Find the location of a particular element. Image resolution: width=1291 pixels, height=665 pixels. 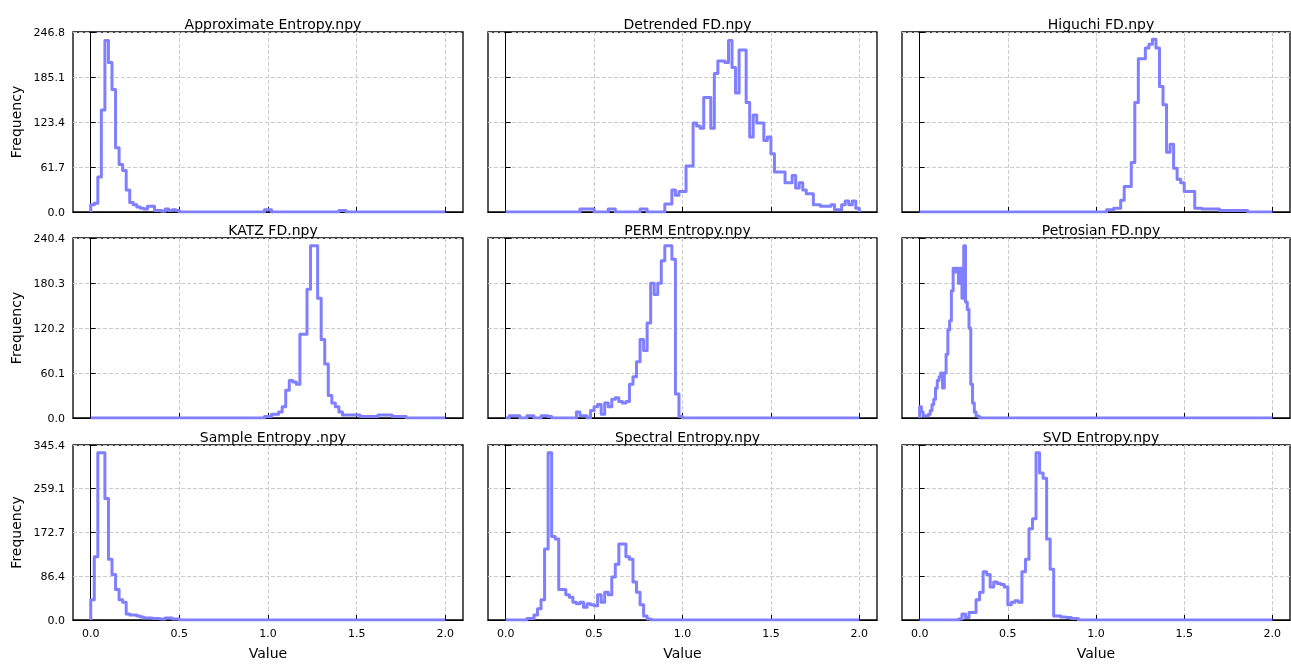

chart-title: PERM Entropy.npy is located at coordinates (687, 230).